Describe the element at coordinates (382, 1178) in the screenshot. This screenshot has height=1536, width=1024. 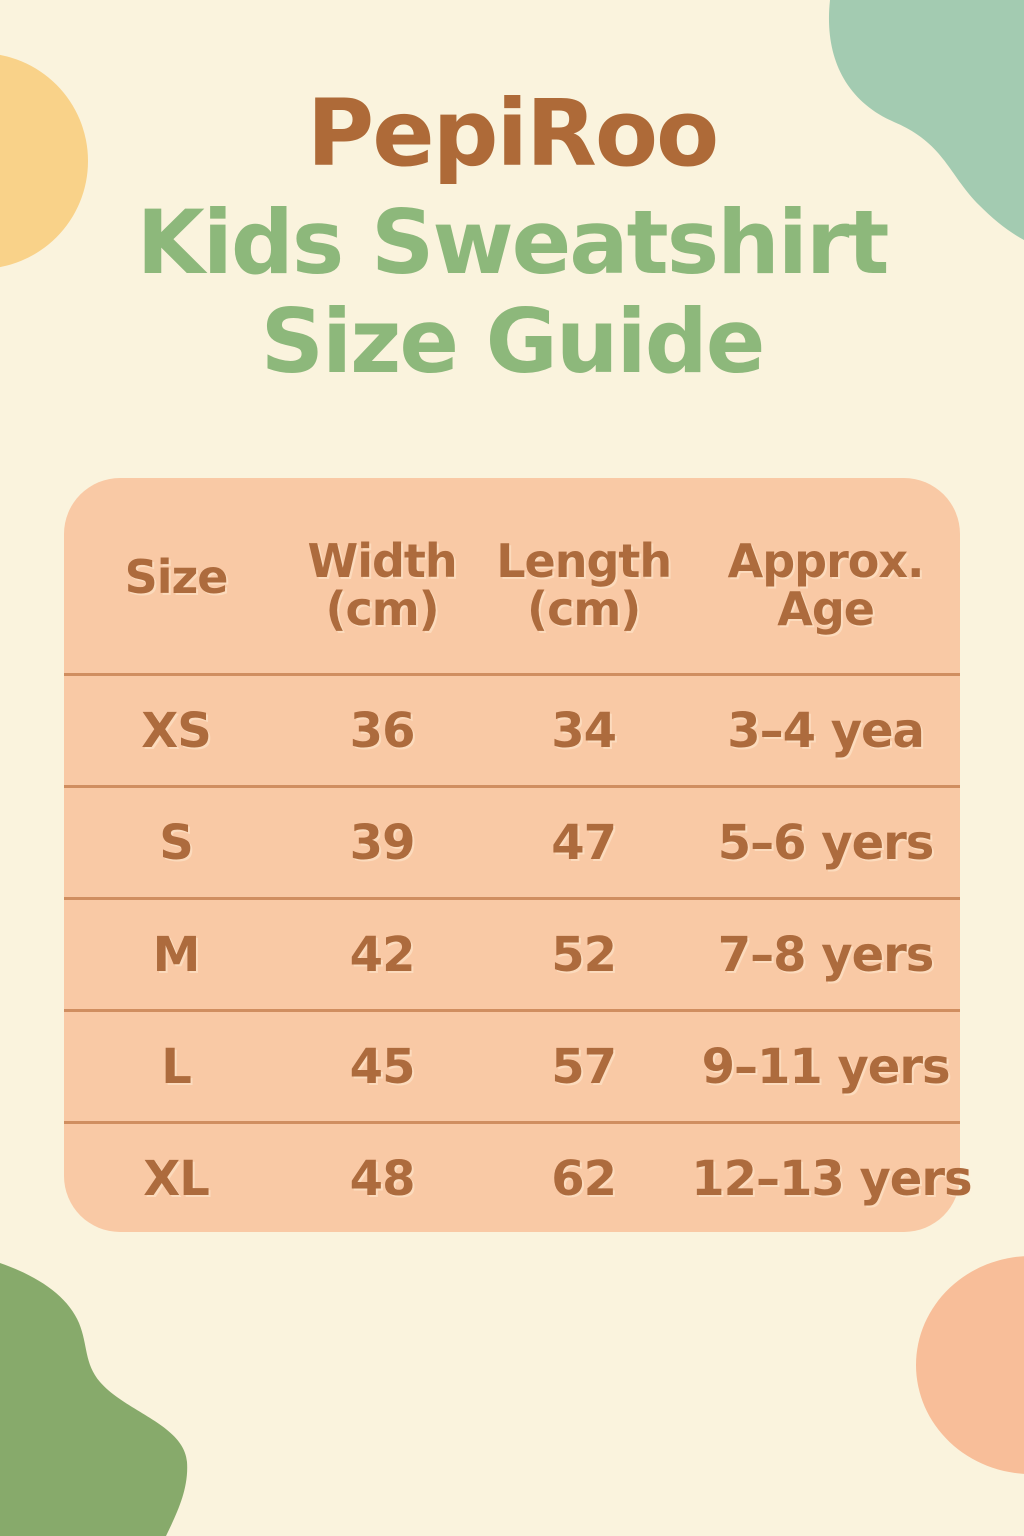
I see `cell-width: 48` at that location.